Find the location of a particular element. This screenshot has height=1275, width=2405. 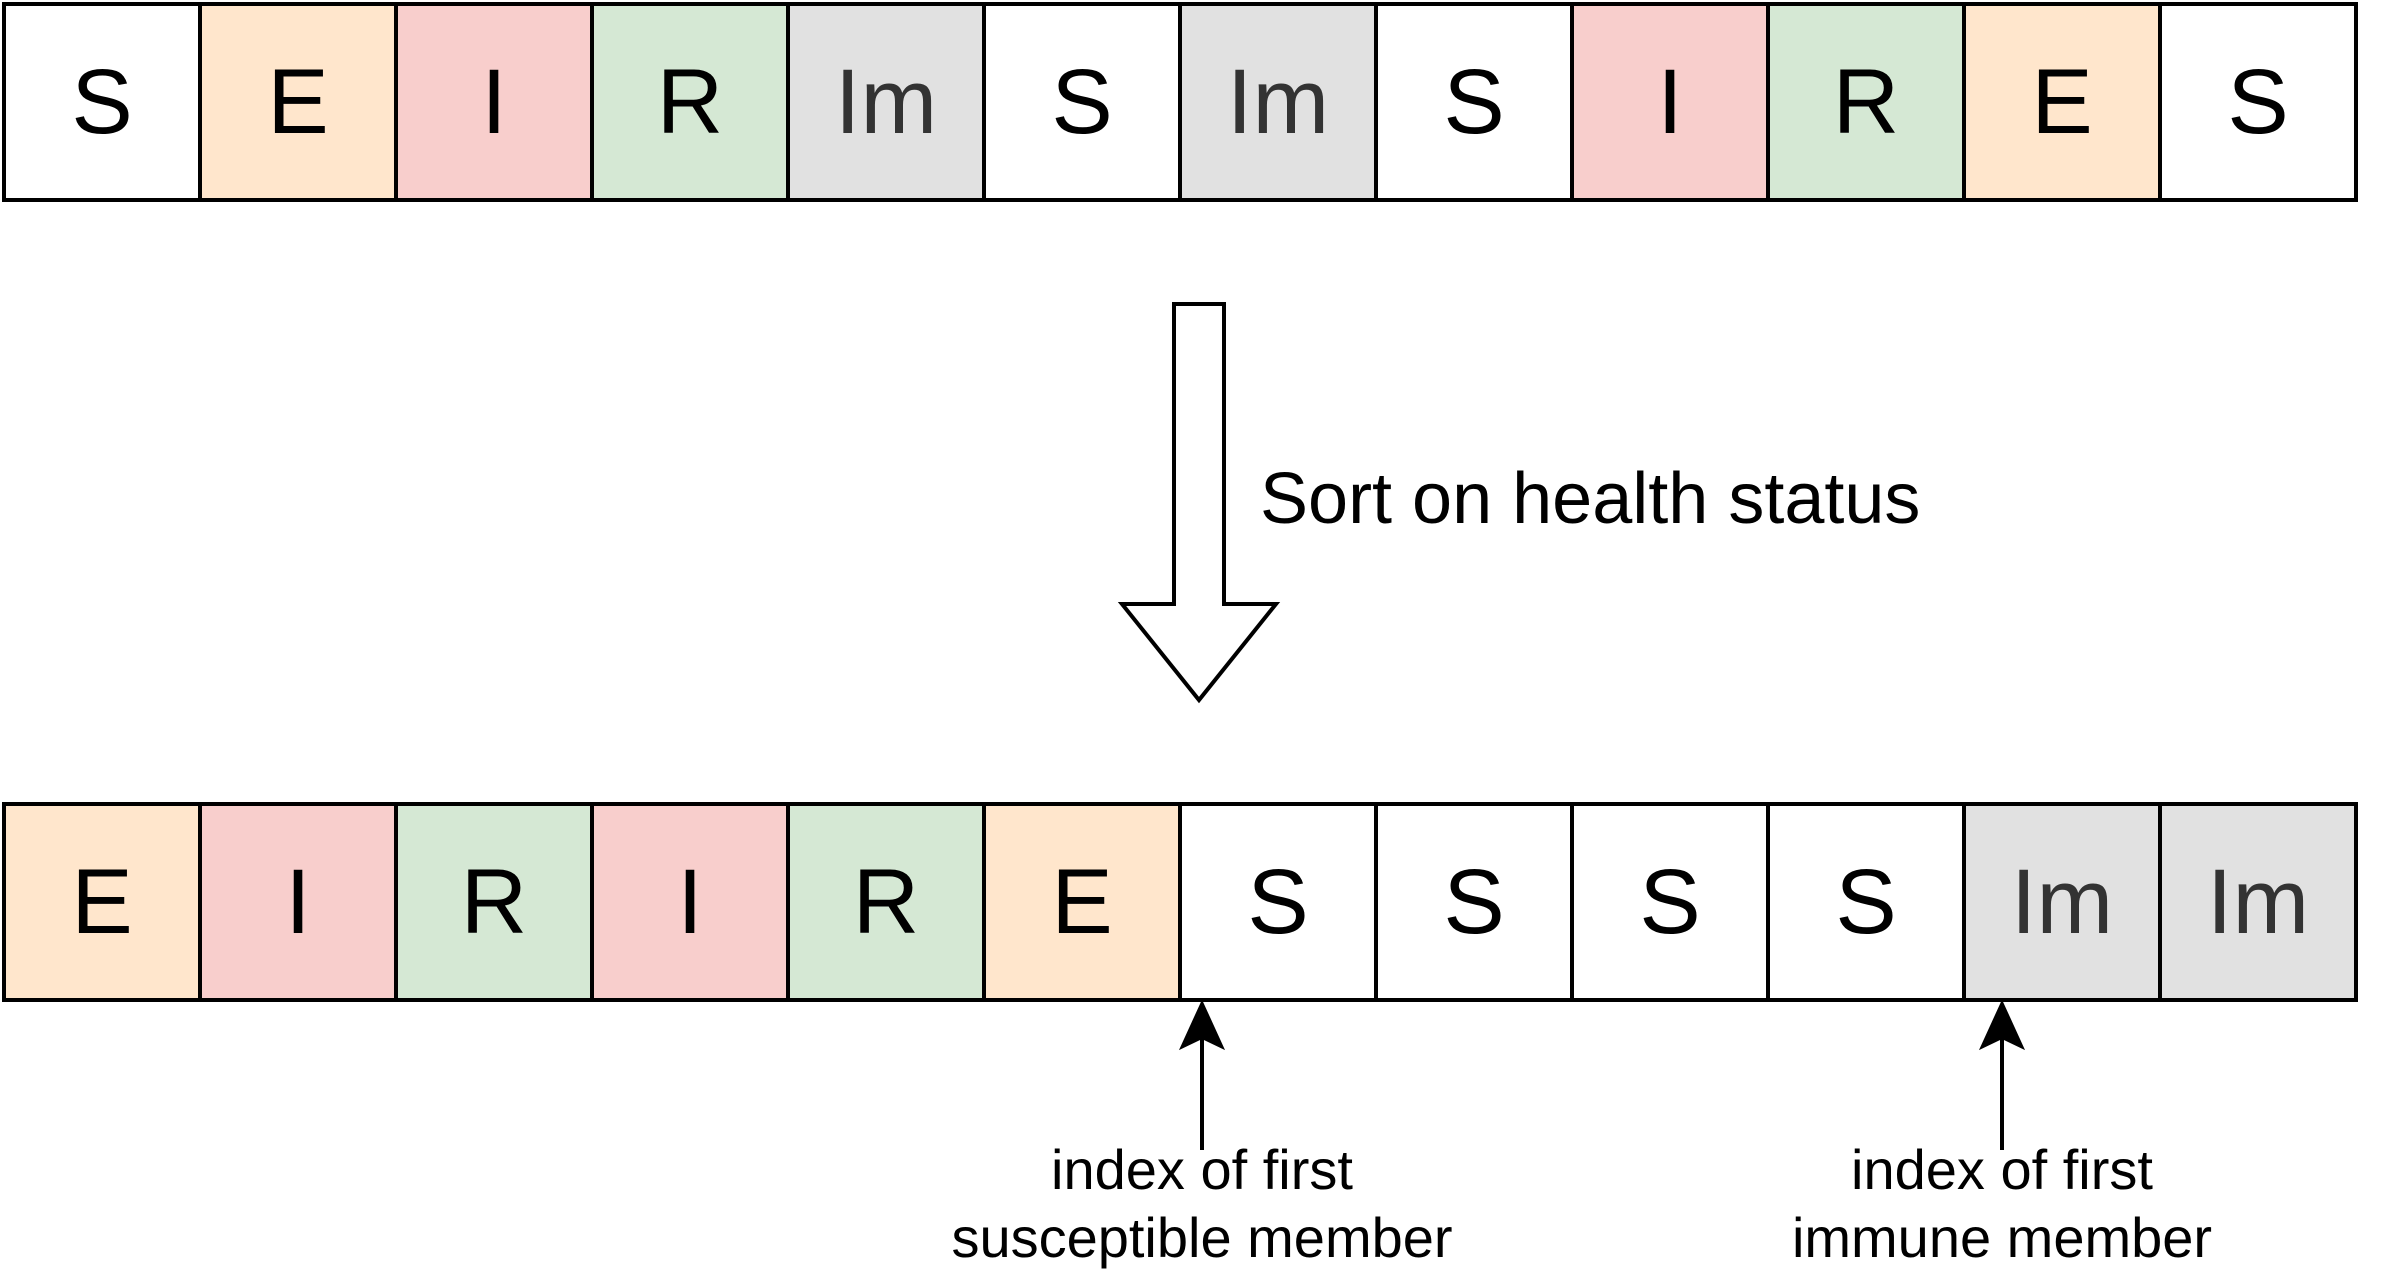

susceptible-index-pointer is located at coordinates (1202, 1074).